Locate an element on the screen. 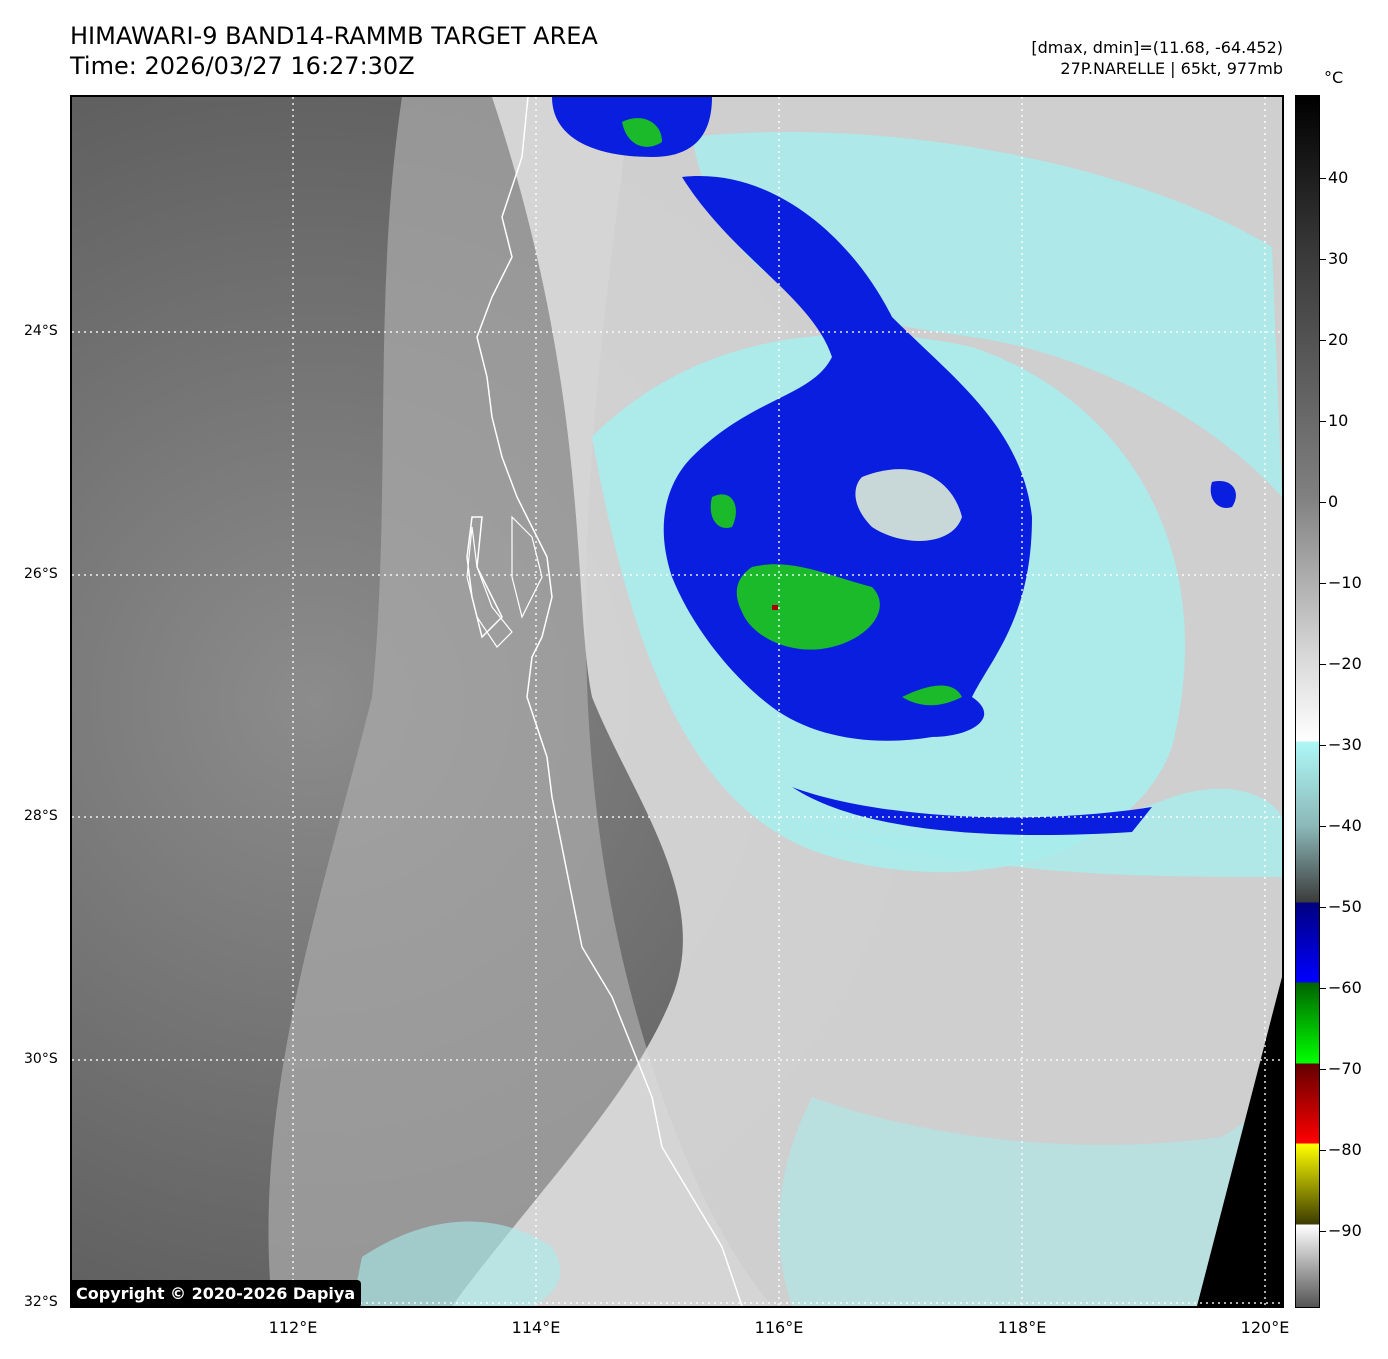 The height and width of the screenshot is (1359, 1388). cyan-band-east is located at coordinates (1027, 832).